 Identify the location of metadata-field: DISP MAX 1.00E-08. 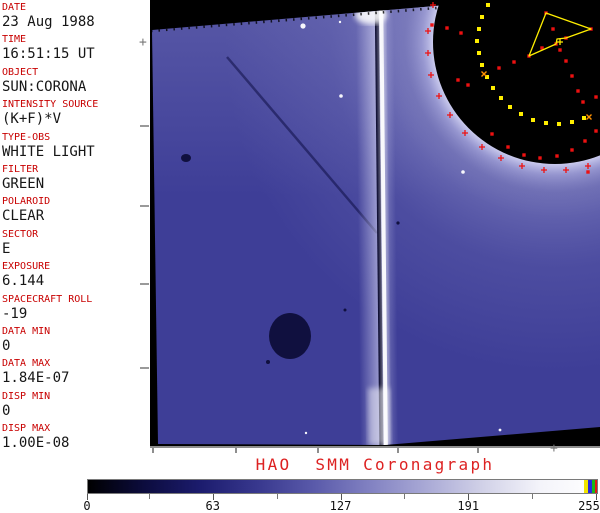
(75, 438).